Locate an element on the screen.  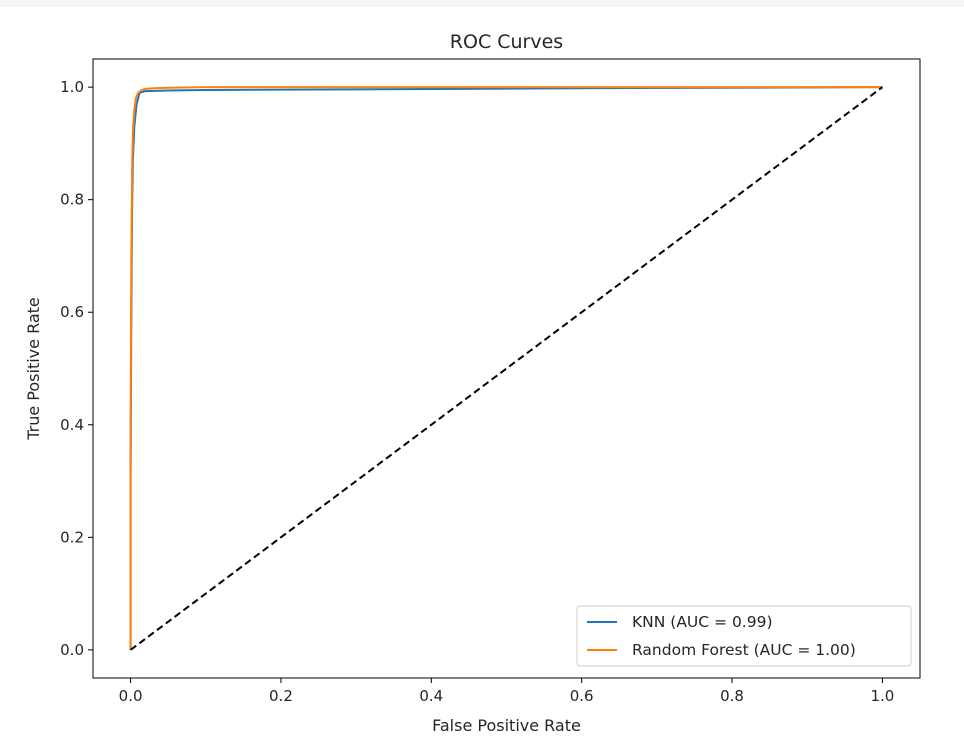
x-tick-label: 1.0 is located at coordinates (882, 696).